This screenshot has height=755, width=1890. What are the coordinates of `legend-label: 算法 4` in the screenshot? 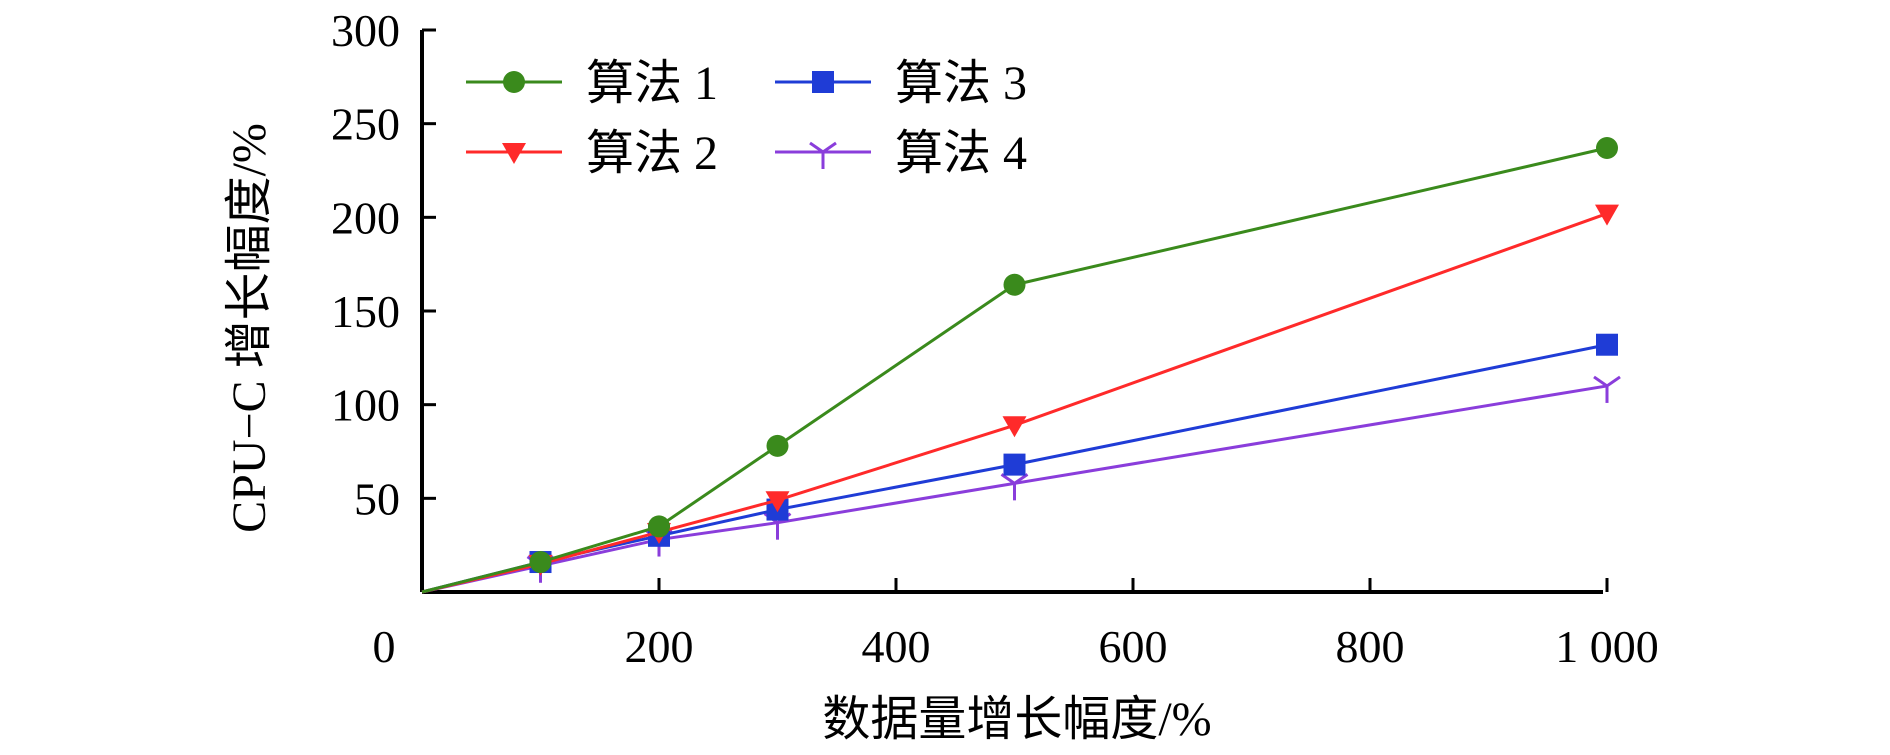 It's located at (961, 153).